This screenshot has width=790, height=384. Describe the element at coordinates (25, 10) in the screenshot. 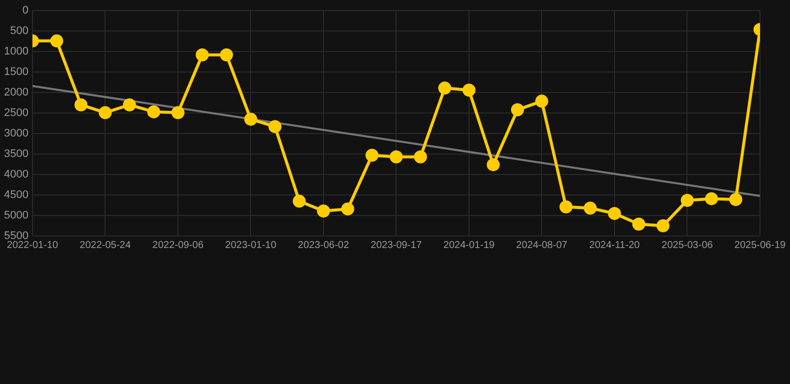

I see `y-tick-label: 0` at that location.